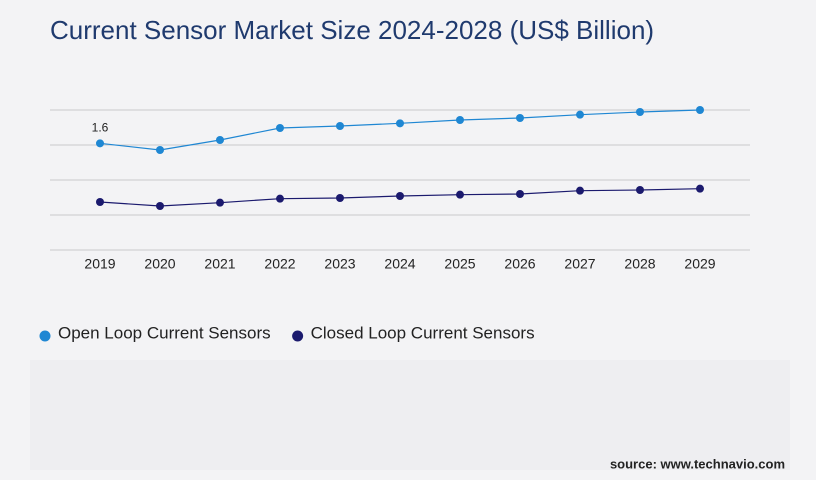 The height and width of the screenshot is (480, 816). What do you see at coordinates (100, 128) in the screenshot?
I see `data-label: 1.6` at bounding box center [100, 128].